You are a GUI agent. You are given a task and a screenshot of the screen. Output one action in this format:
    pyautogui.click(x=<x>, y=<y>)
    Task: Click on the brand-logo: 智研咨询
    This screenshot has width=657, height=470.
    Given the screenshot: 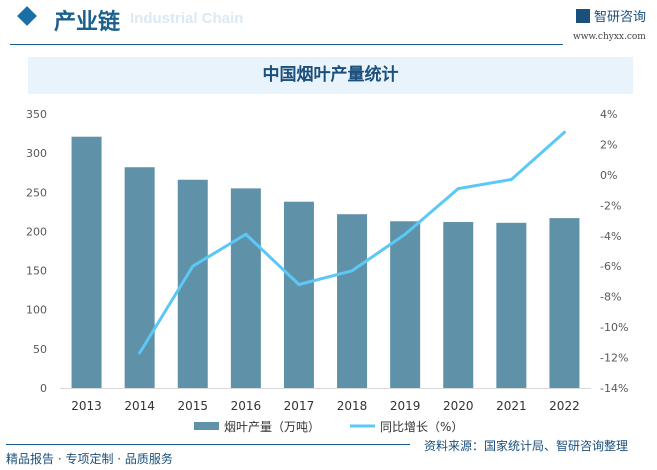 What is the action you would take?
    pyautogui.click(x=611, y=15)
    